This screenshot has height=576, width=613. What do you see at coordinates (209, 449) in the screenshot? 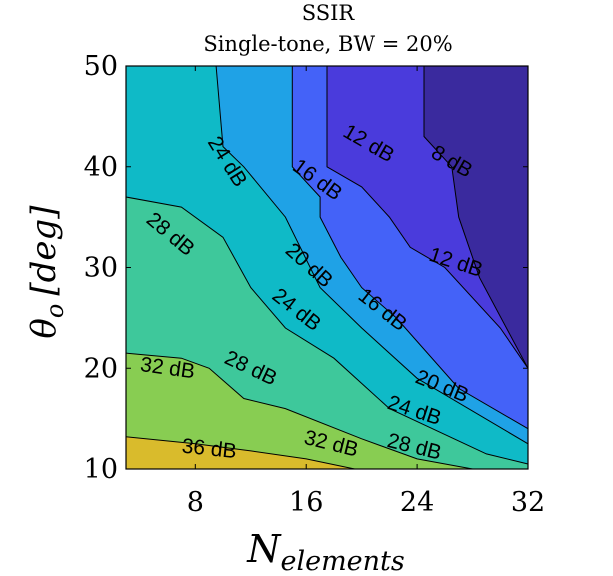
I see `contour-label-15: 36 dB` at bounding box center [209, 449].